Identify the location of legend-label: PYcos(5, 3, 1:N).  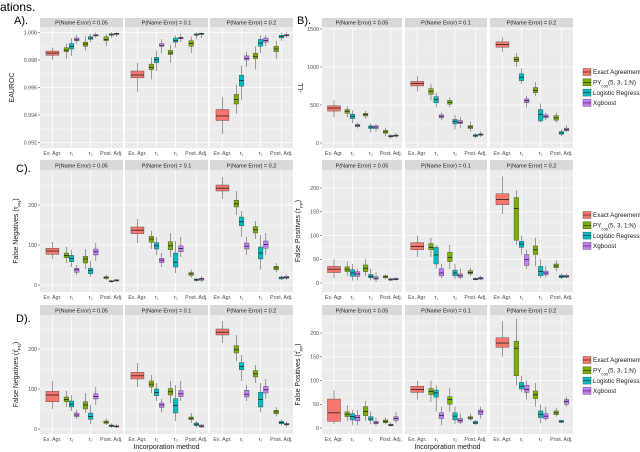
(614, 372).